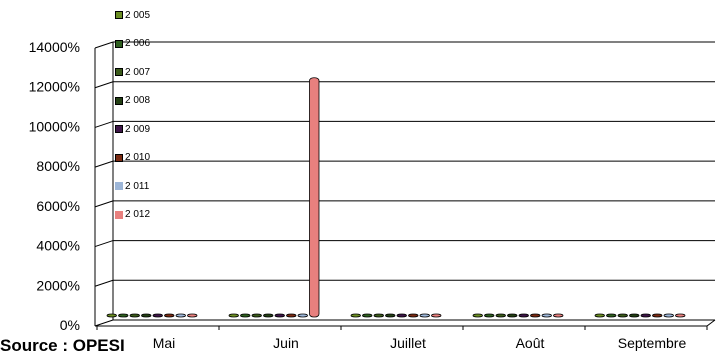 This screenshot has width=721, height=356. Describe the element at coordinates (58, 206) in the screenshot. I see `y-tick-label: 6000%` at that location.